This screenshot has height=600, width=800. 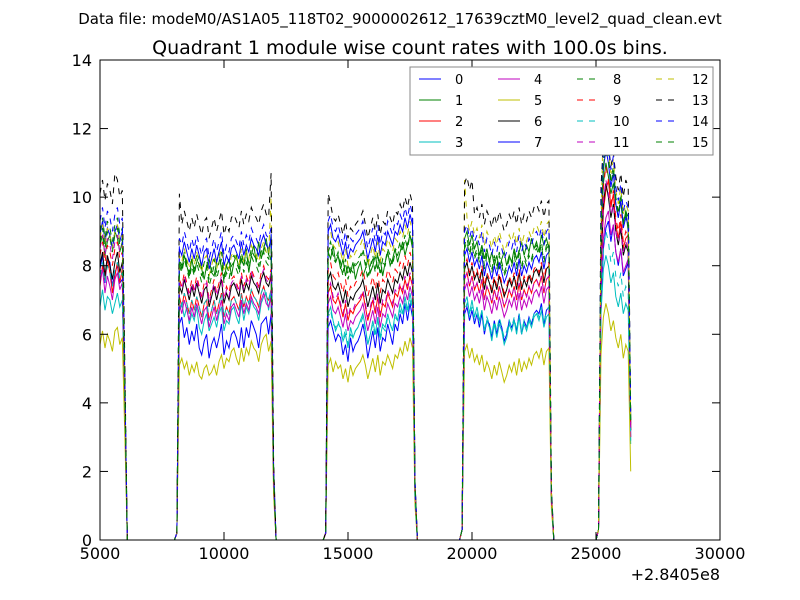 I want to click on y-tick-label: 8, so click(x=87, y=266).